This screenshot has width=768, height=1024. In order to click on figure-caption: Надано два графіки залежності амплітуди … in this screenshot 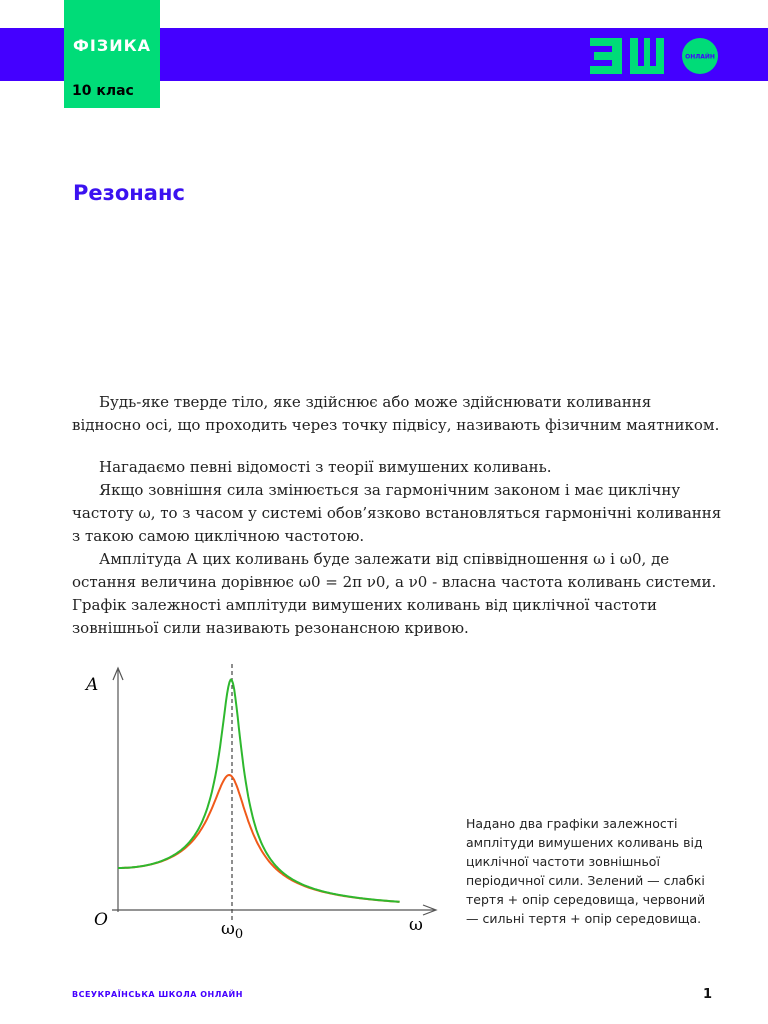, I will do `click(586, 871)`.